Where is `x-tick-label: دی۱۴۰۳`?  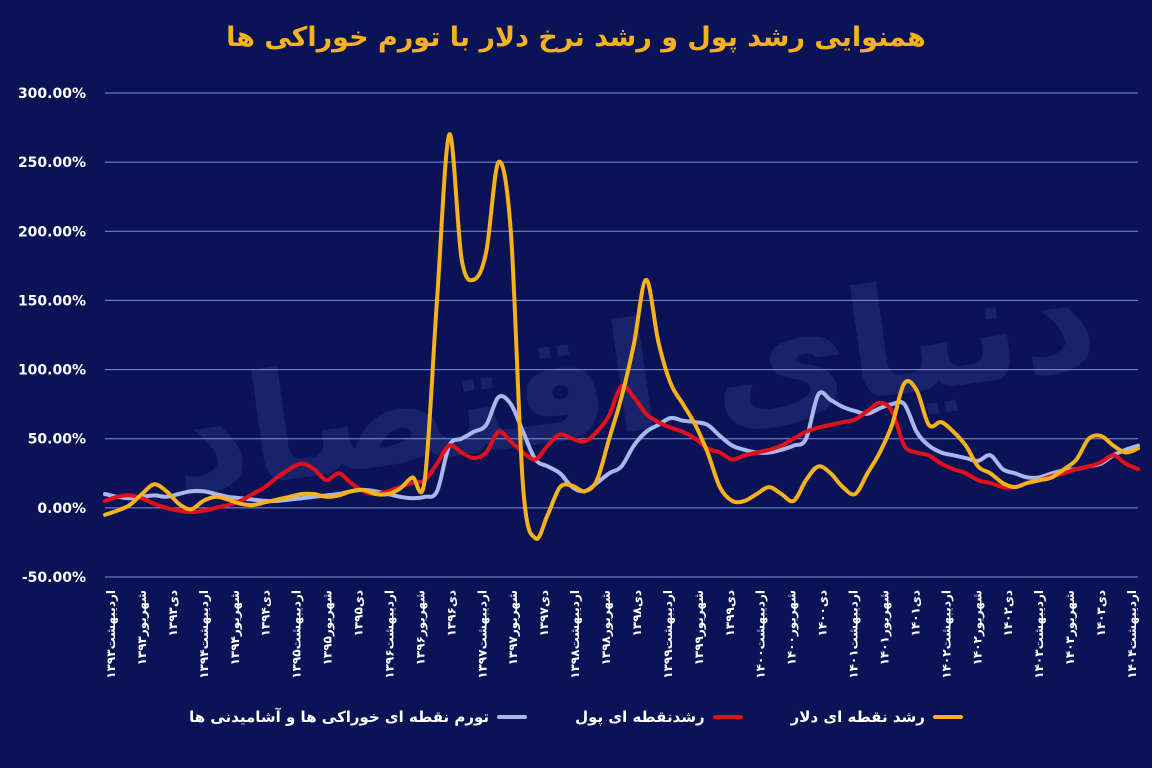
x-tick-label: دی۱۴۰۳ is located at coordinates (1101, 613).